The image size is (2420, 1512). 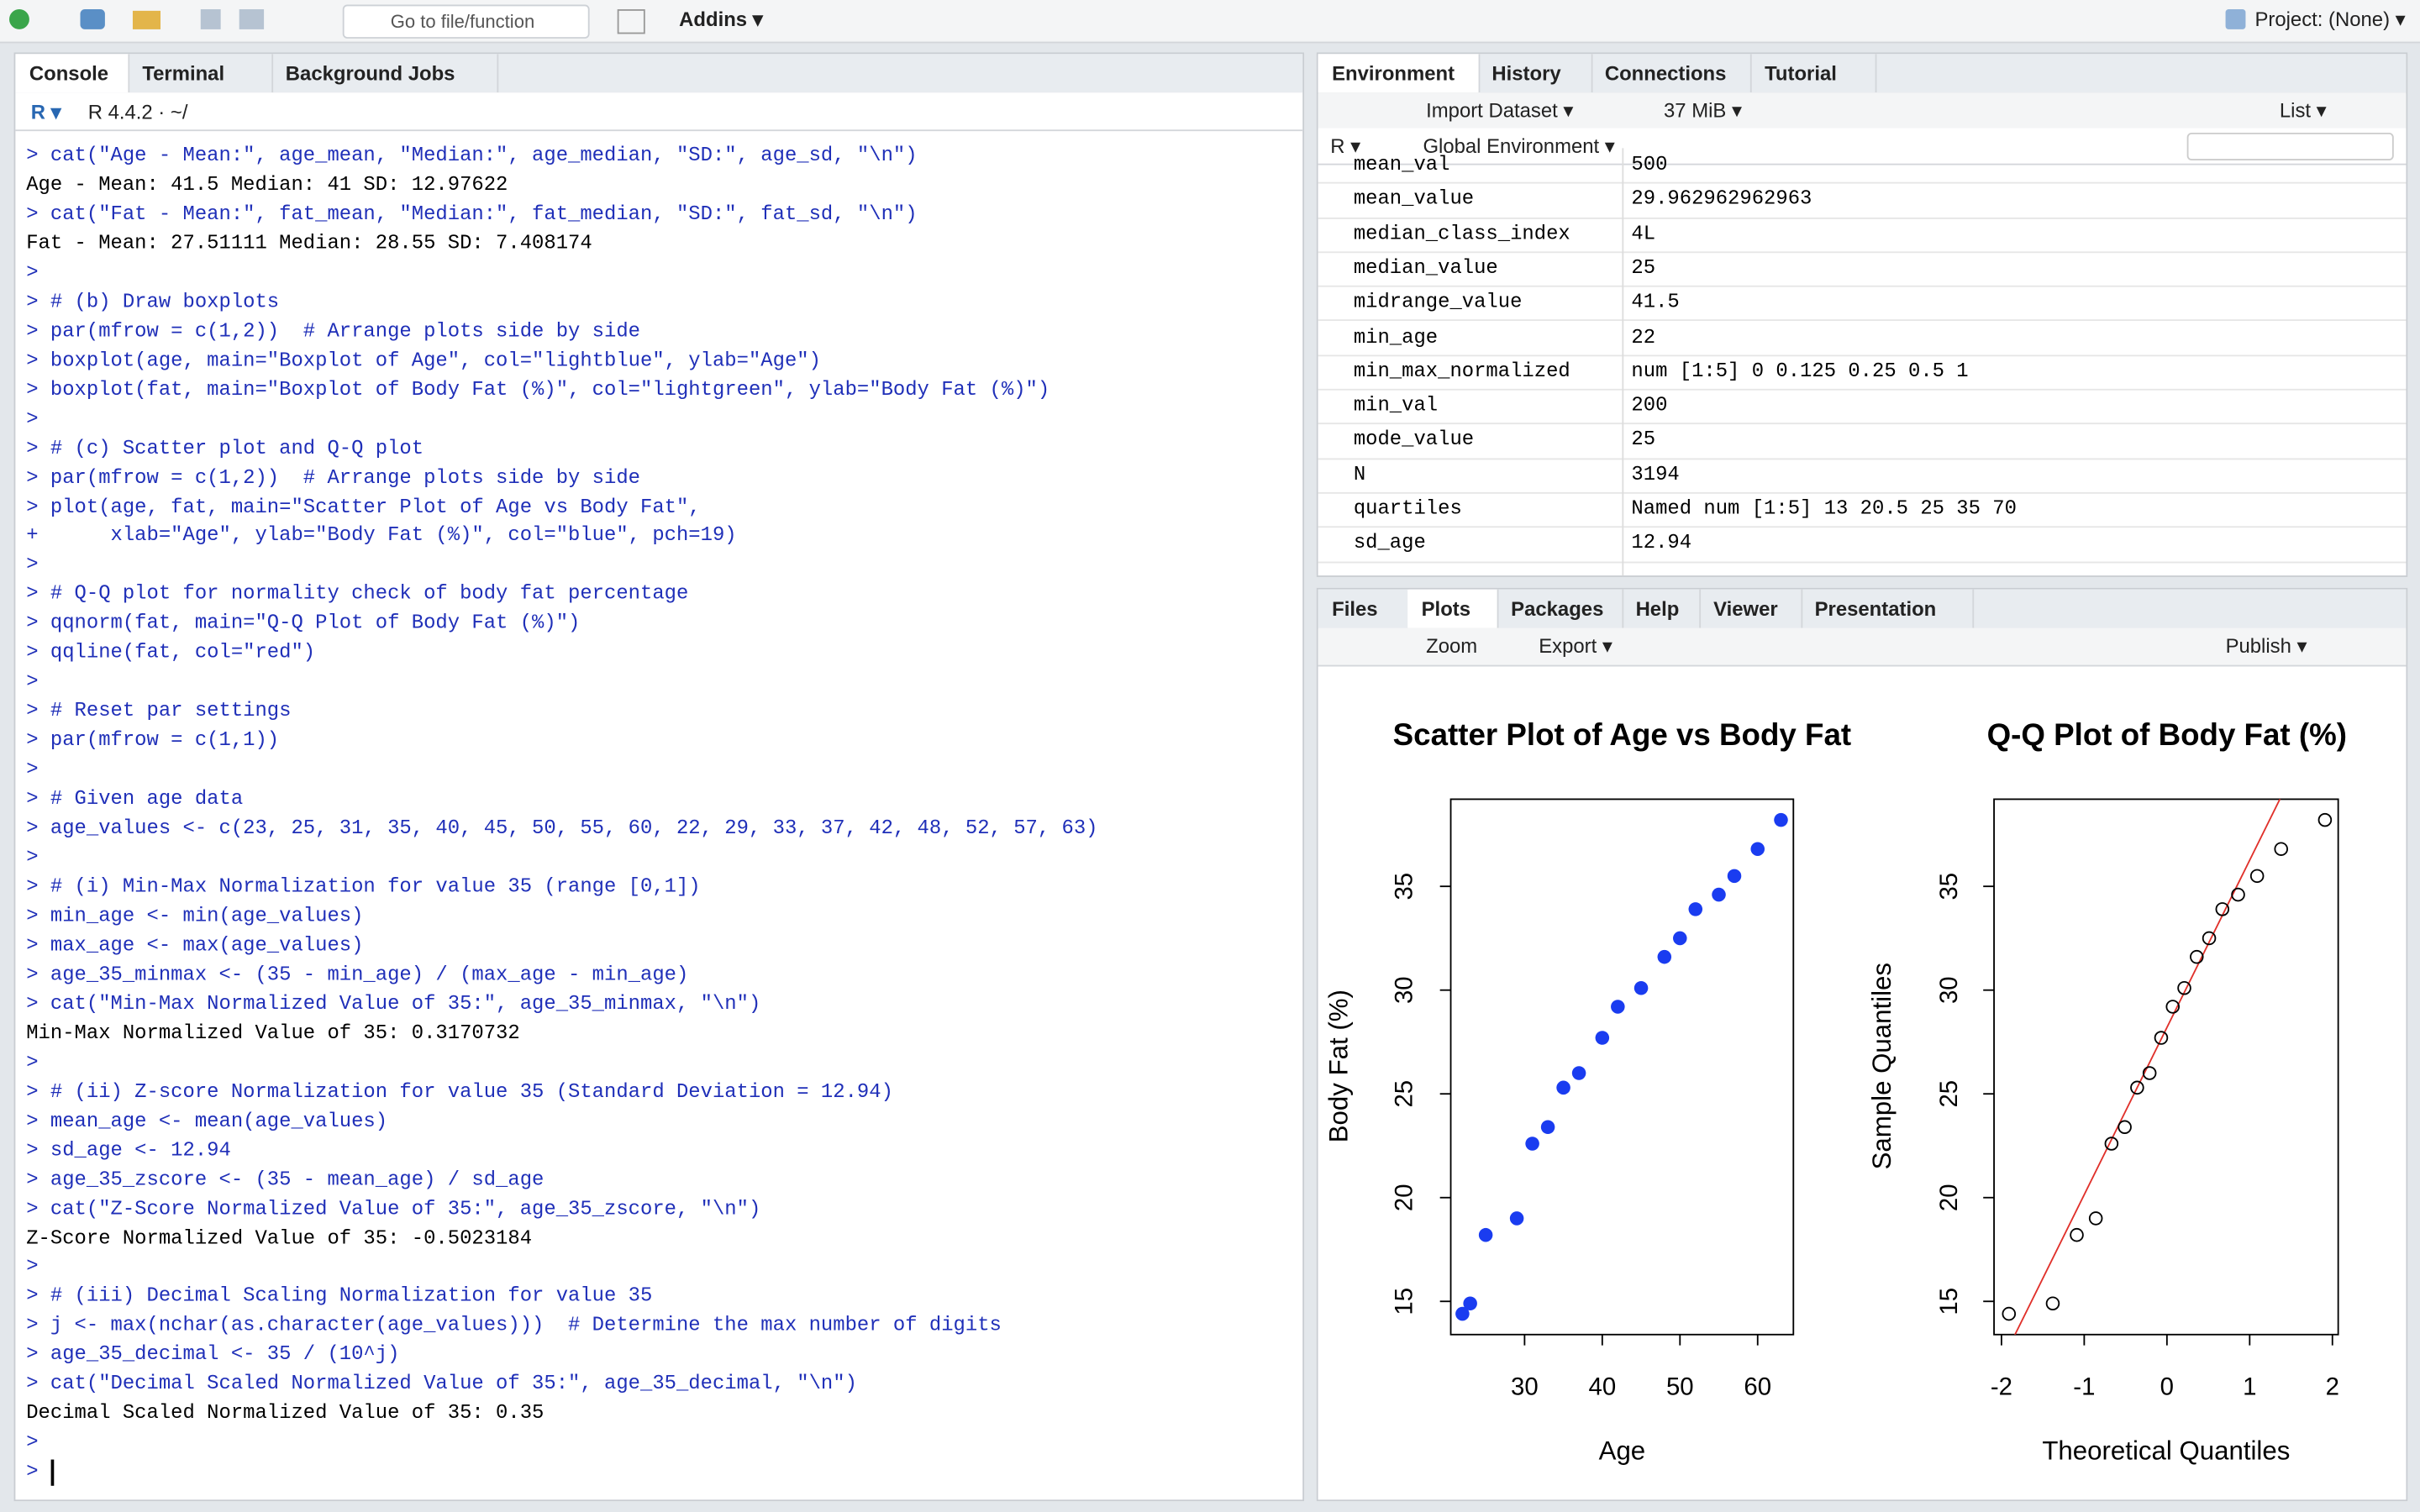 What do you see at coordinates (1393, 73) in the screenshot?
I see `tab-label: Environment` at bounding box center [1393, 73].